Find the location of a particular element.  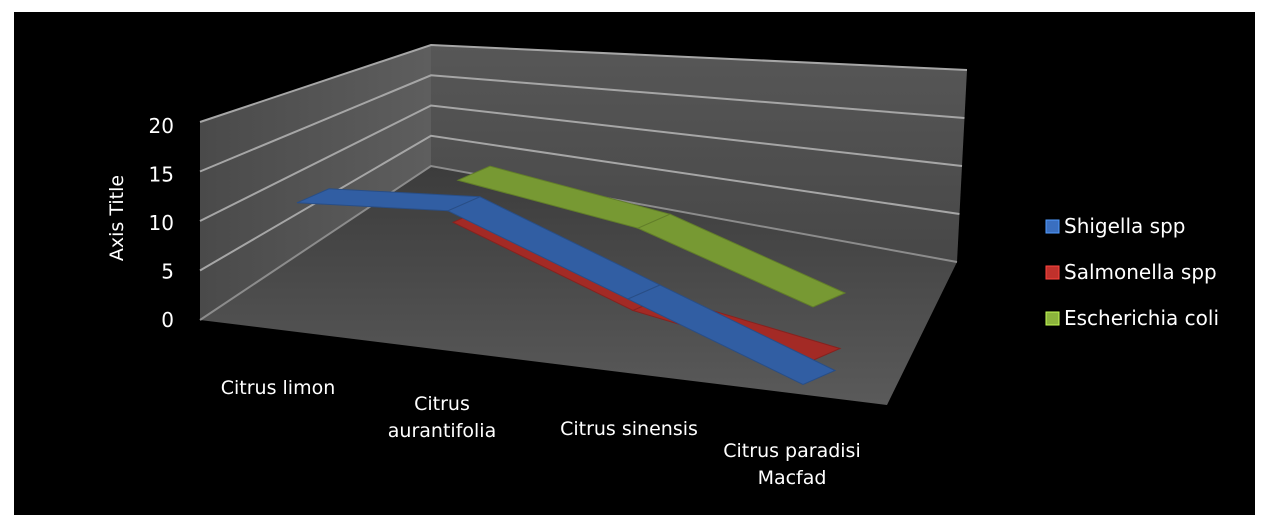

x-tick-label: Citrus aurantifolia is located at coordinates (442, 417).